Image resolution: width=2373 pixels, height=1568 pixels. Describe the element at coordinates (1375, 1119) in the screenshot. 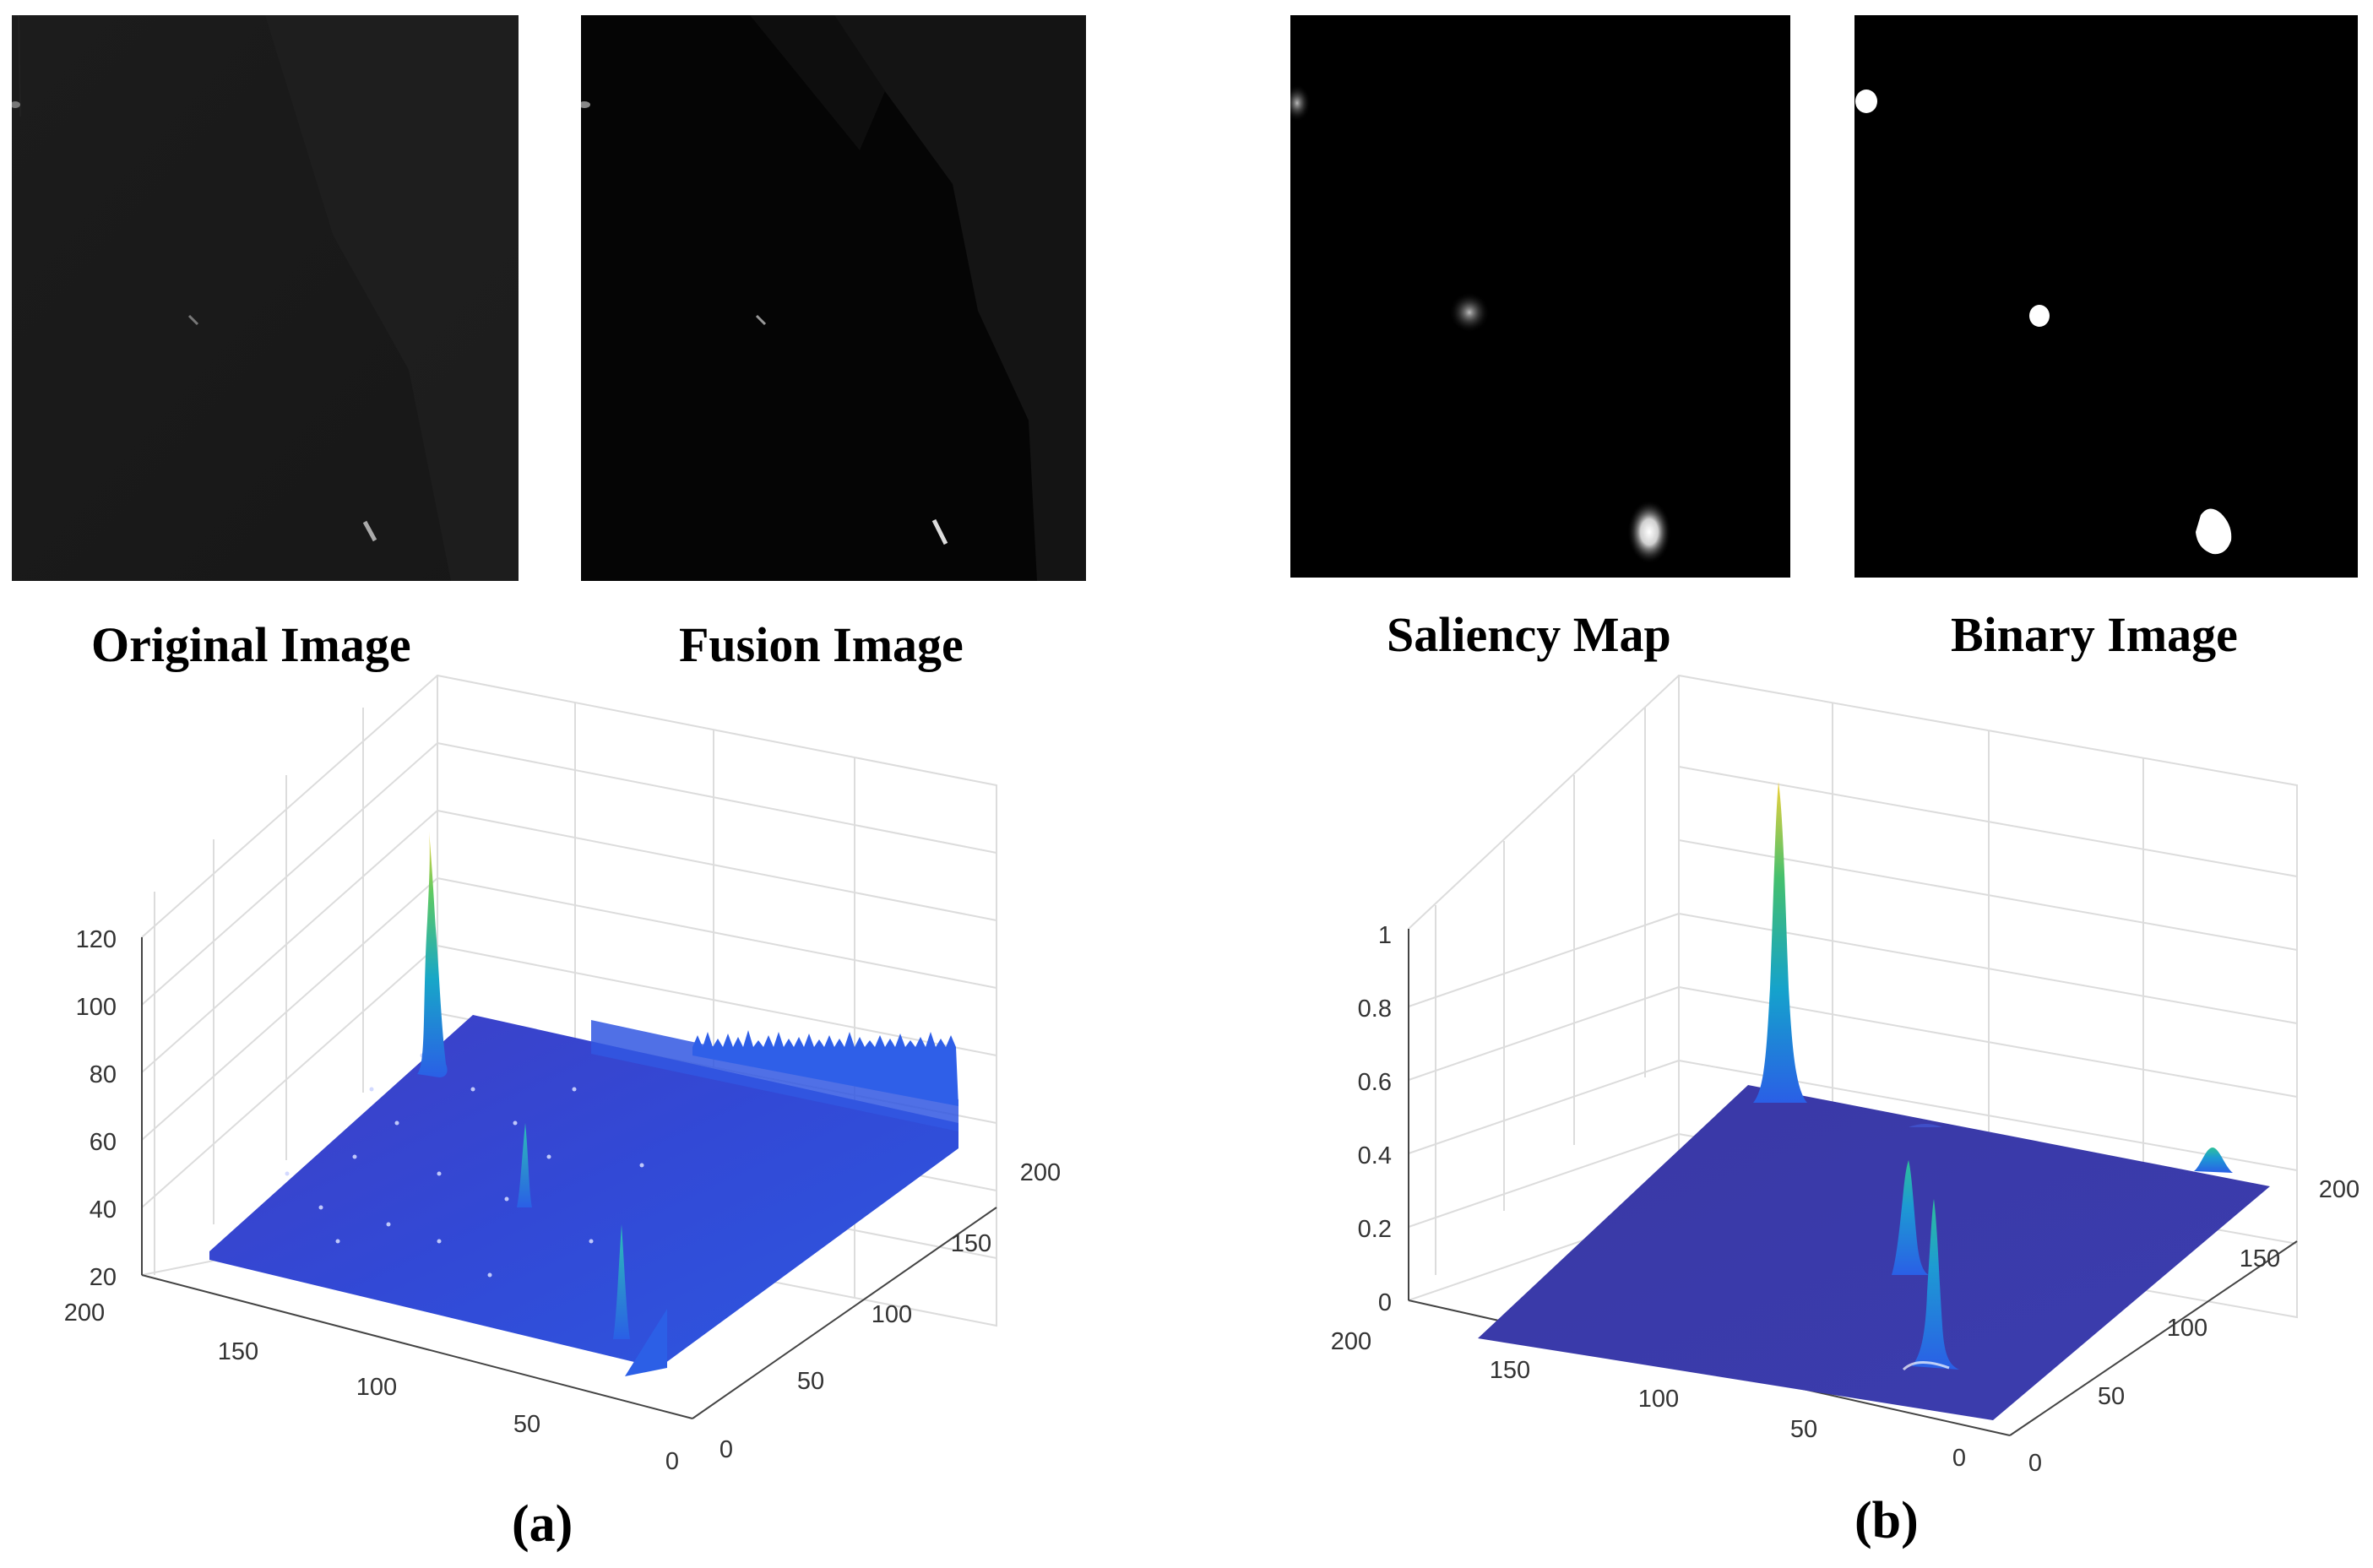

I see `z-ticks-b: 0 0.2 0.4 0.6 0.8 1` at that location.